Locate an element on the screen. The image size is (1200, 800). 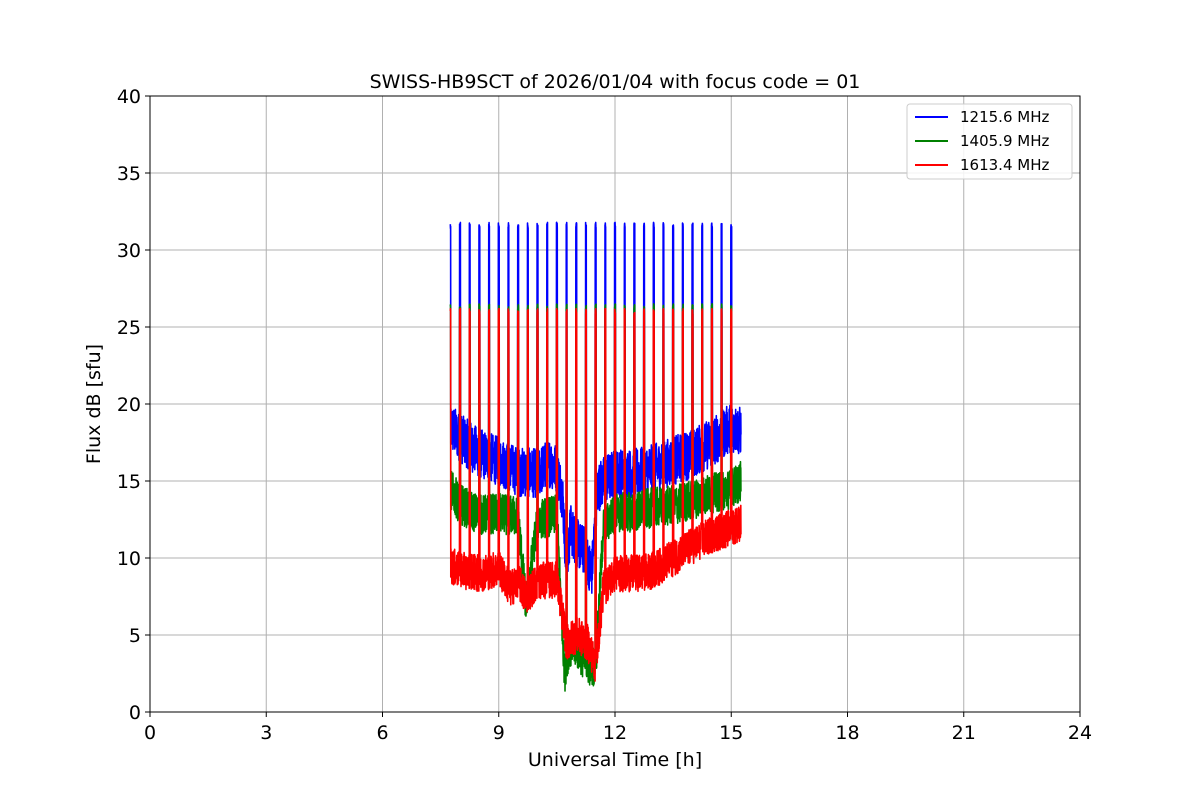
x-tick-label: 21 is located at coordinates (964, 733).